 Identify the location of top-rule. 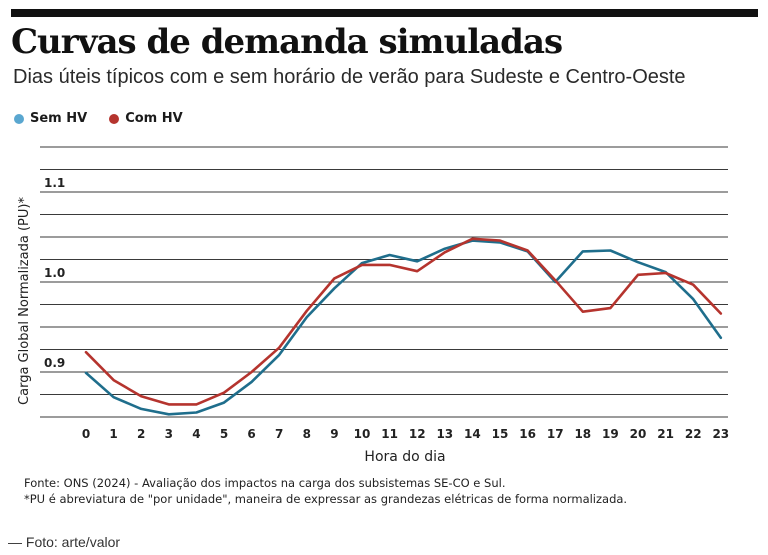
(384, 13).